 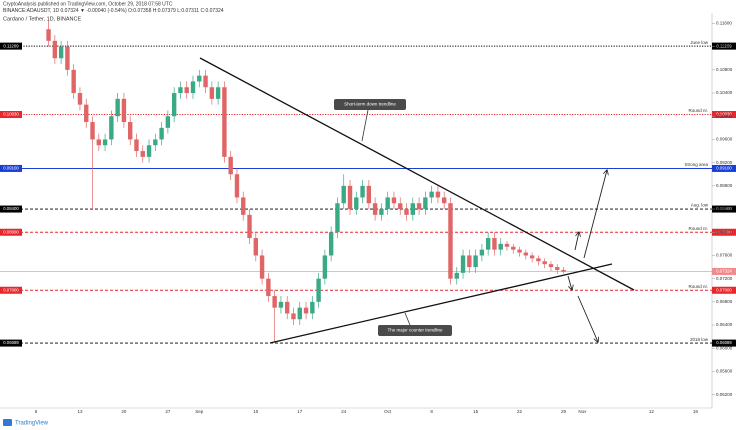 I want to click on x-tick-label: 8, so click(x=431, y=411).